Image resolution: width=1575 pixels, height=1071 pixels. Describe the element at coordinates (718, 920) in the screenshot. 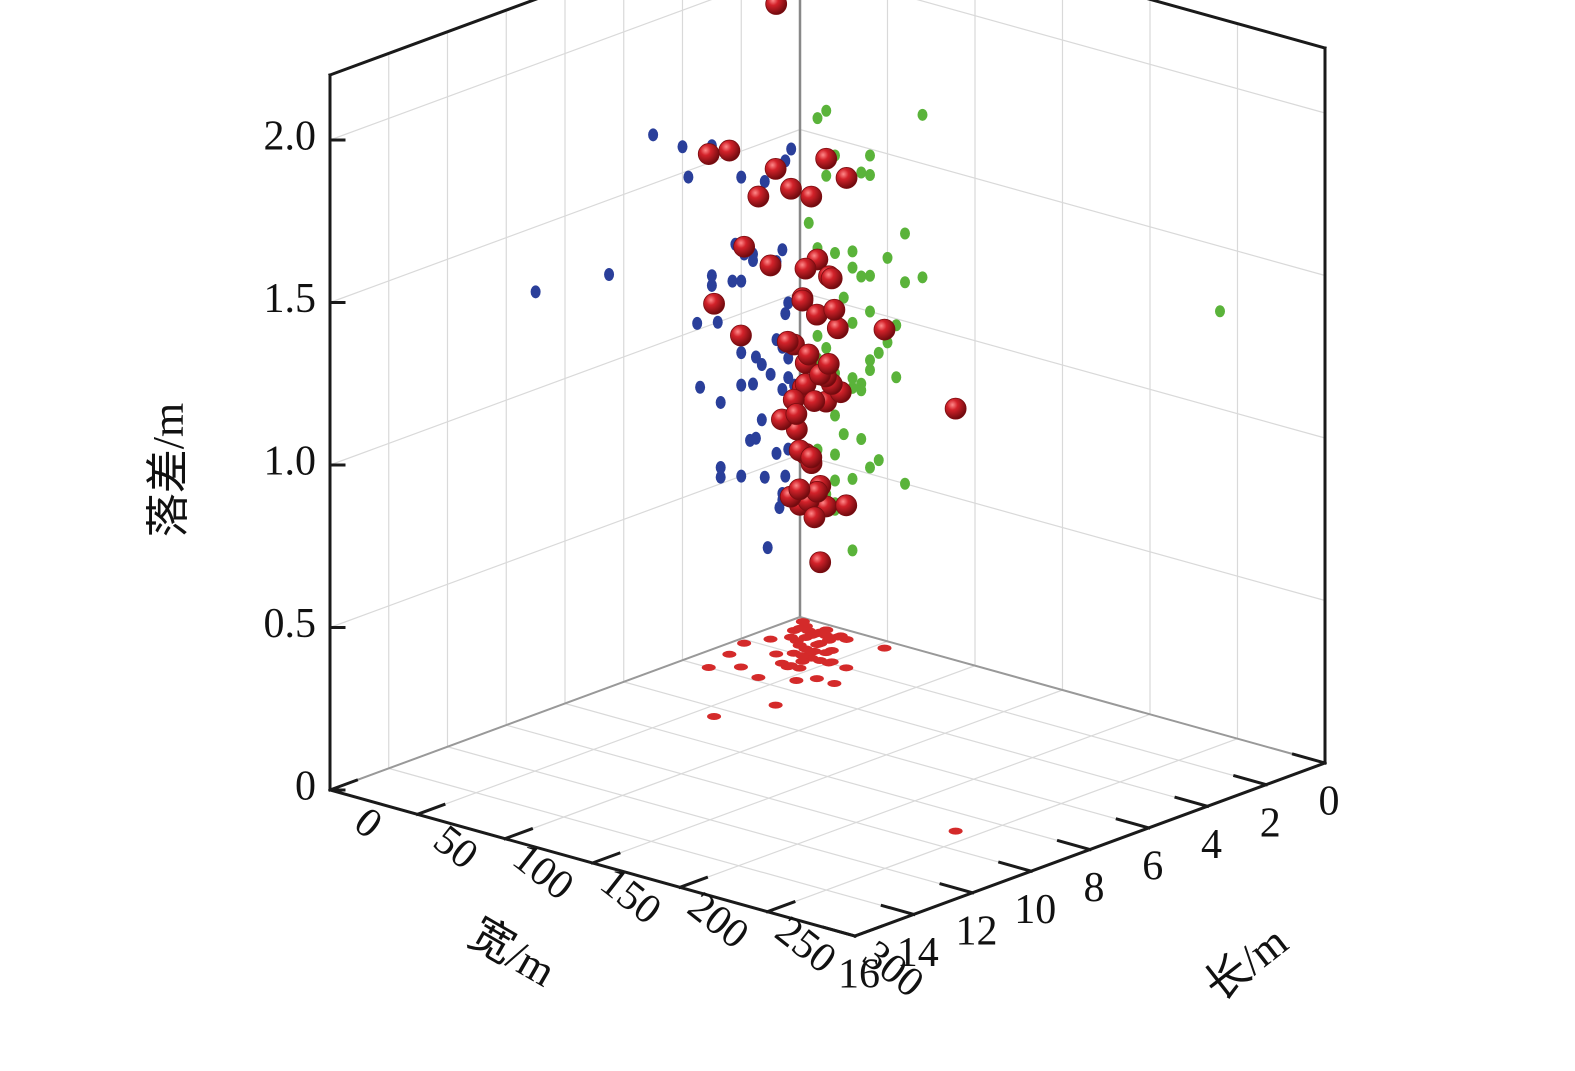

I see `y-tick-label: 200` at that location.